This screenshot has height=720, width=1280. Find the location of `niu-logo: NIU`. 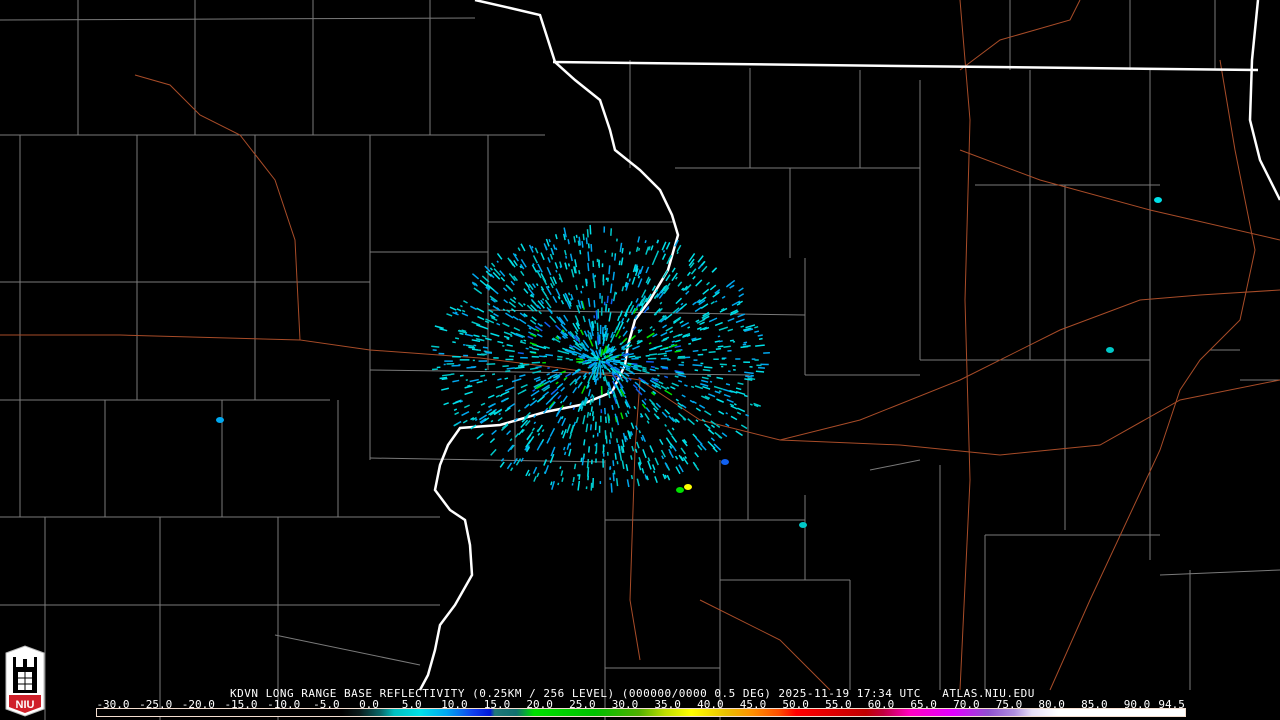

niu-logo: NIU is located at coordinates (25, 681).